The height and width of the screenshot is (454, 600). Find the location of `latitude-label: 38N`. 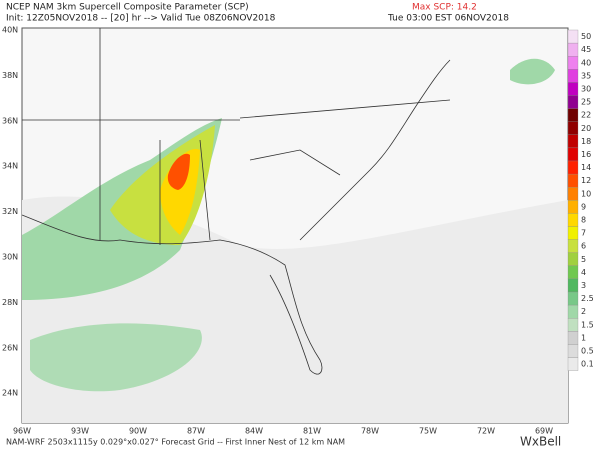

latitude-label: 38N is located at coordinates (10, 75).